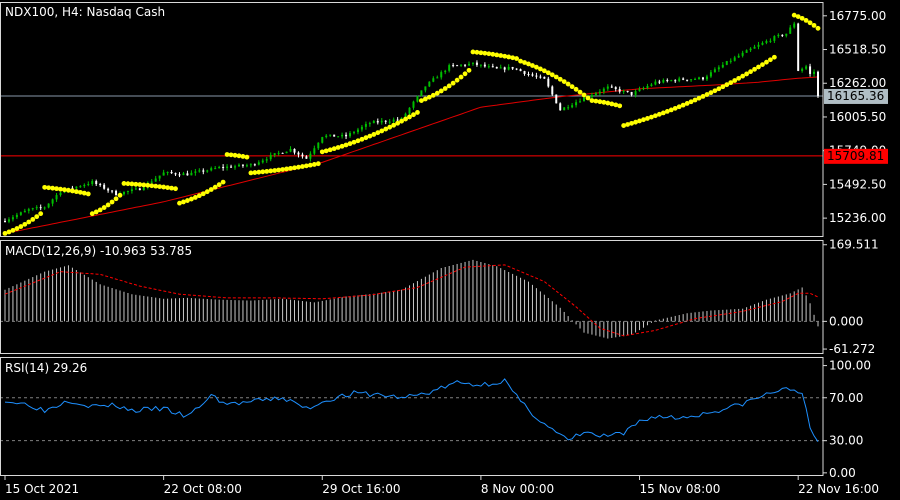 Image resolution: width=900 pixels, height=500 pixels. What do you see at coordinates (850, 366) in the screenshot?
I see `rsi-tick-label: 100.00` at bounding box center [850, 366].